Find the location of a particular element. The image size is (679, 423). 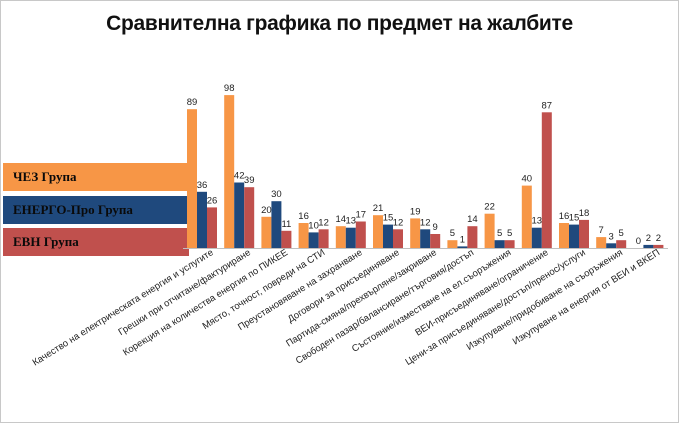

legend-item-evn: ЕВН Група is located at coordinates (96, 242).